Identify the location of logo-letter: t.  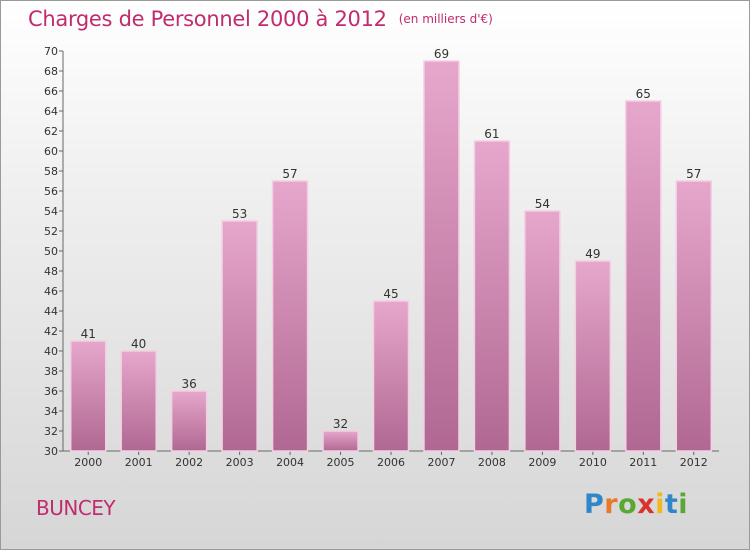
(671, 504).